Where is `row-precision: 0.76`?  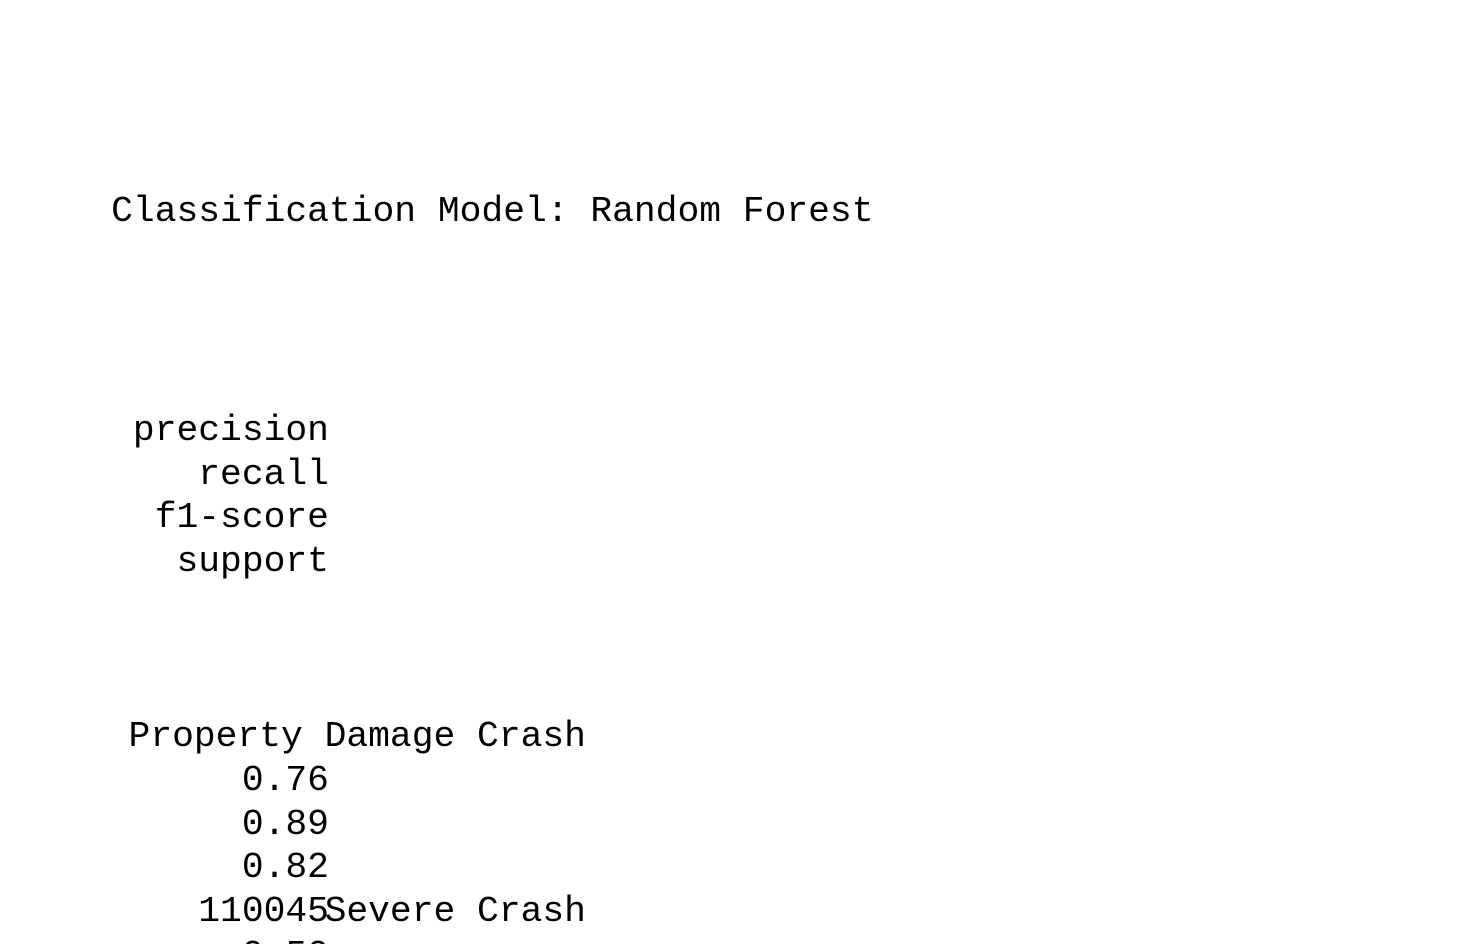 row-precision: 0.76 is located at coordinates (285, 780).